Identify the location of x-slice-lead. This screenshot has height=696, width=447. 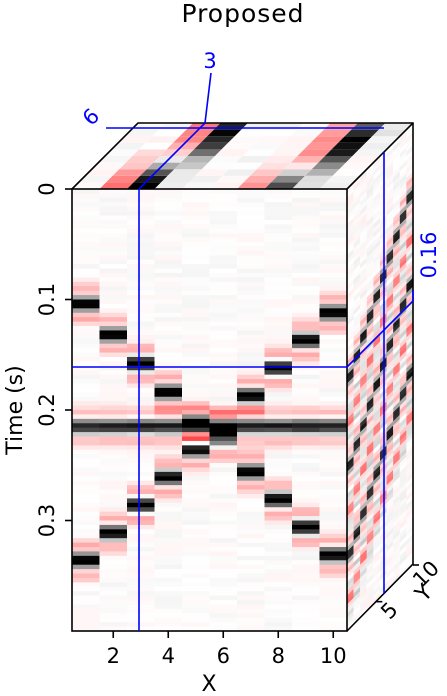
(208, 98).